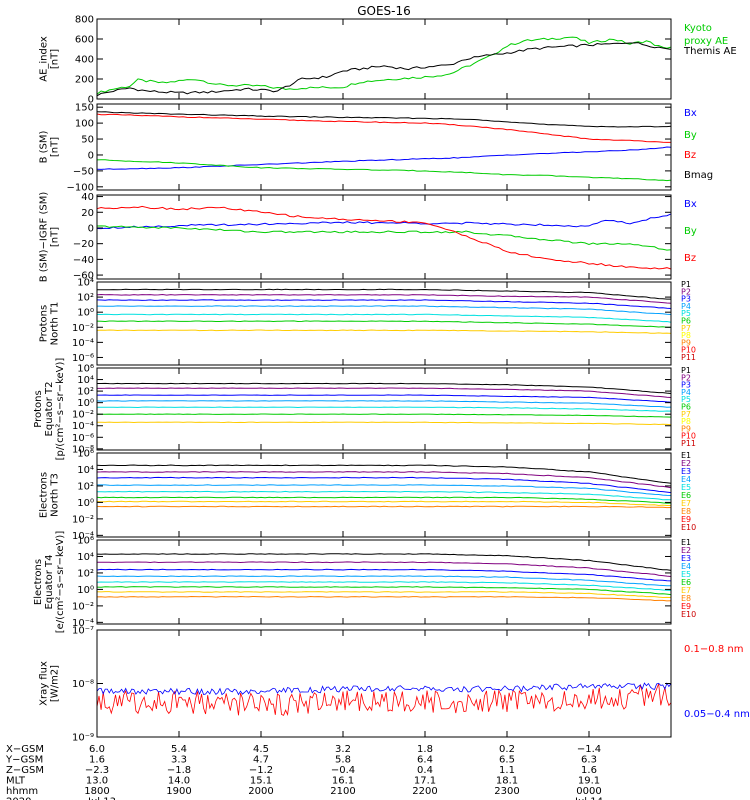 Image resolution: width=750 pixels, height=800 pixels. I want to click on y-tick-label-bgsm-2: 50, so click(87, 140).